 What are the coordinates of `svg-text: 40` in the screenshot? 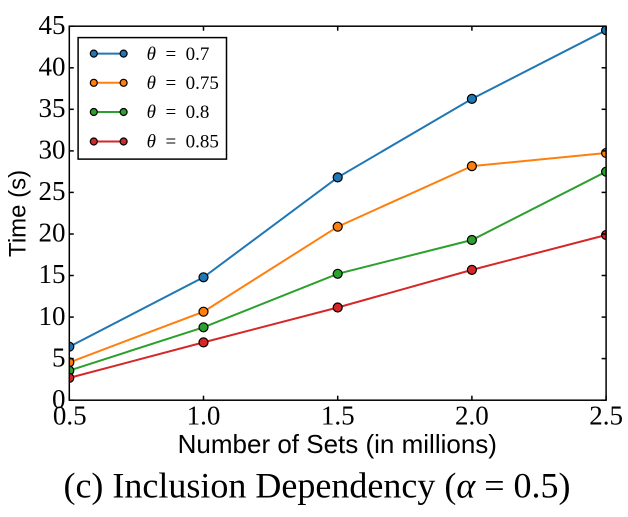 It's located at (52, 67).